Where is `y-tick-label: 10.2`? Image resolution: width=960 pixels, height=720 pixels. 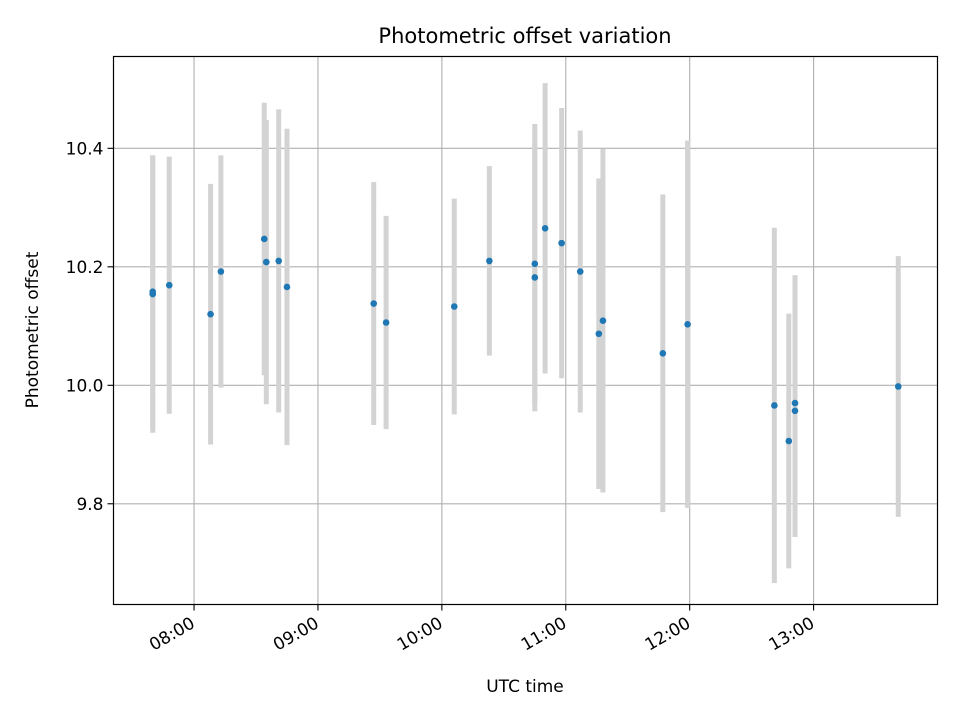
y-tick-label: 10.2 is located at coordinates (85, 268).